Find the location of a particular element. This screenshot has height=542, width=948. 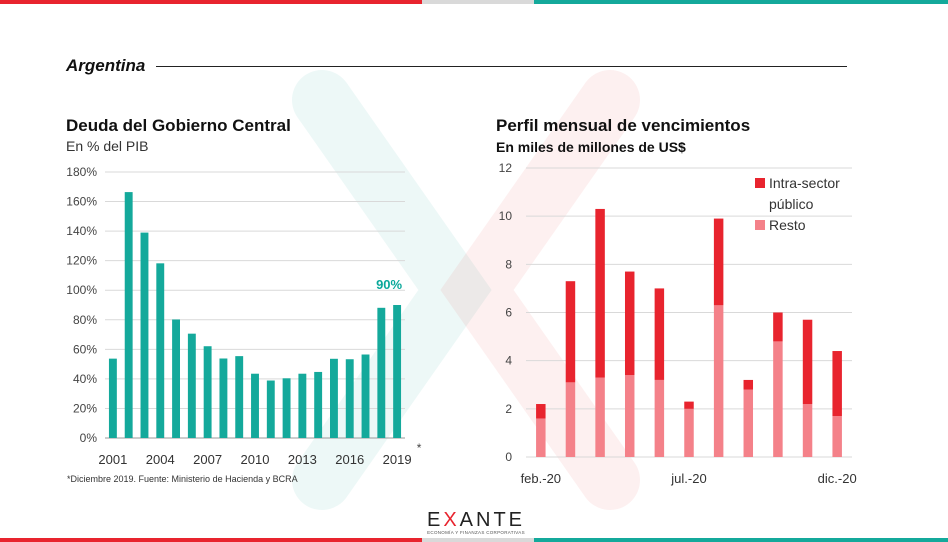

top-bar-red is located at coordinates (211, 2).